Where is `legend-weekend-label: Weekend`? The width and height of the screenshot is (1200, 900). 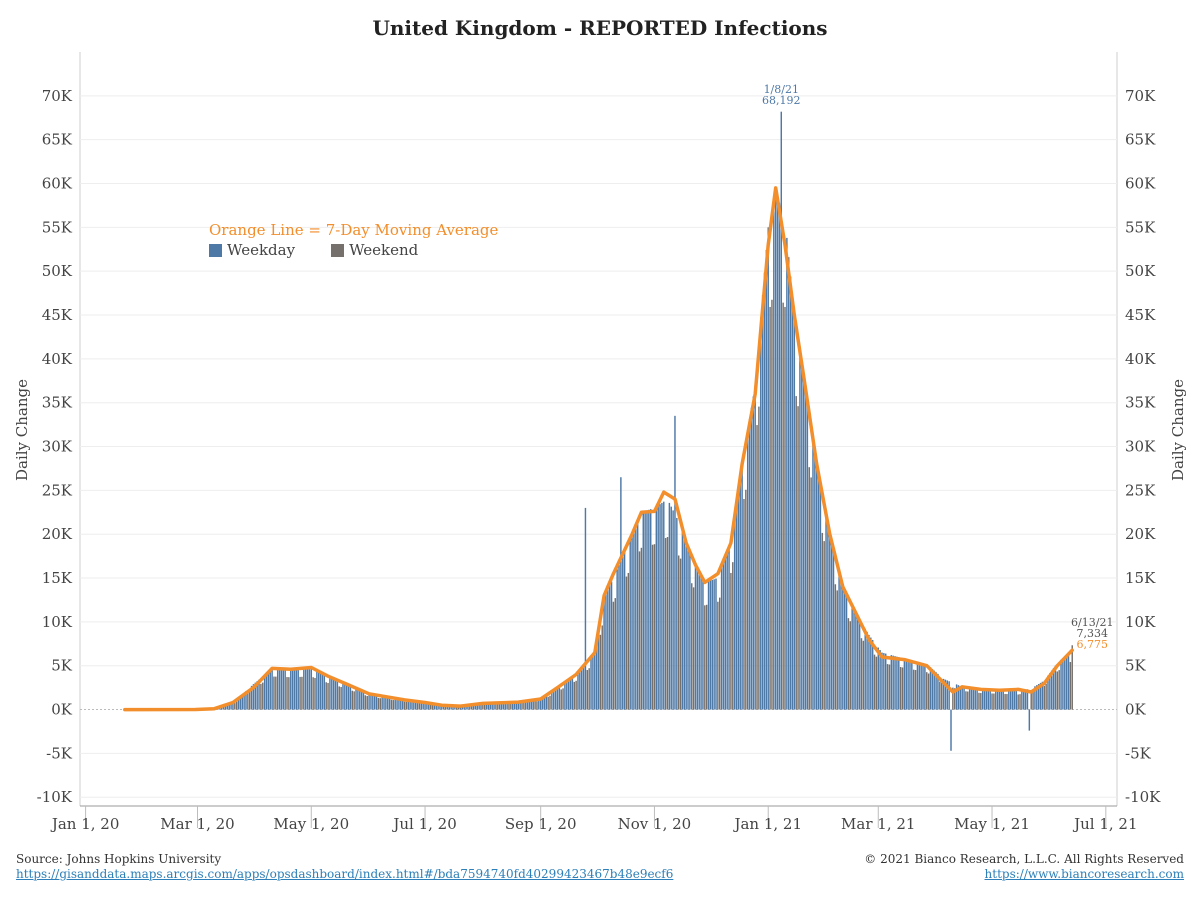
legend-weekend-label: Weekend is located at coordinates (384, 250).